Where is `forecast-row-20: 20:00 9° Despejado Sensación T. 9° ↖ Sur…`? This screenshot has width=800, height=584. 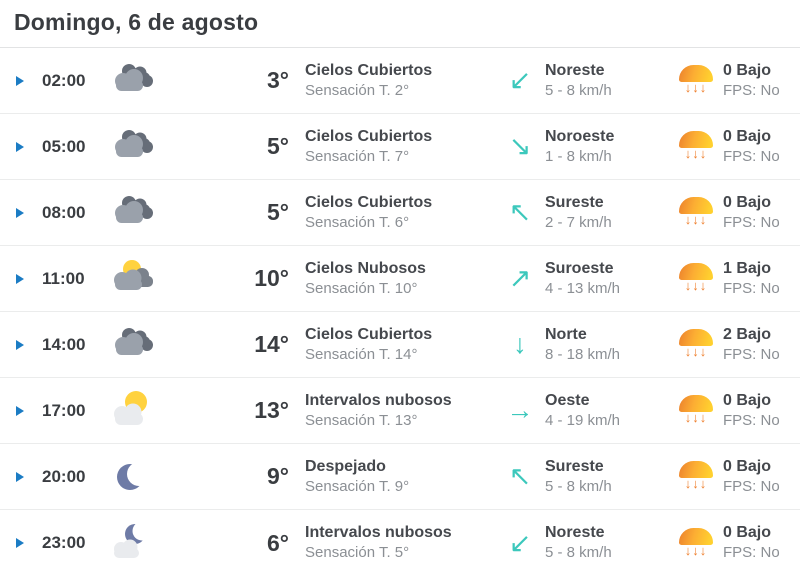
forecast-row-20: 20:00 9° Despejado Sensación T. 9° ↖ Sur… is located at coordinates (400, 477).